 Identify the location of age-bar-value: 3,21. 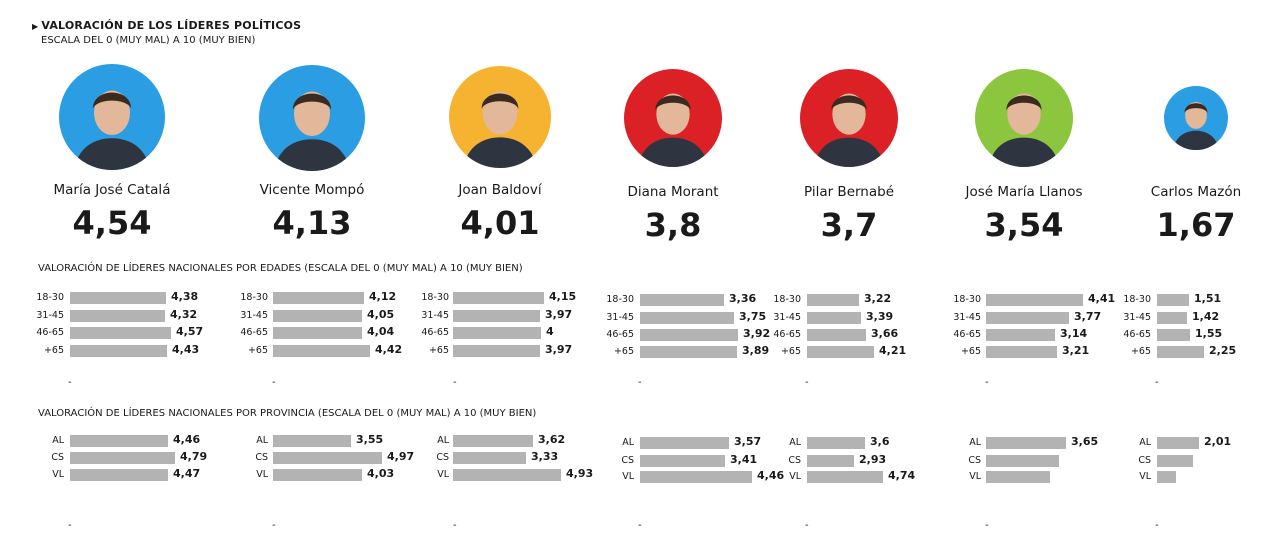
(1076, 350).